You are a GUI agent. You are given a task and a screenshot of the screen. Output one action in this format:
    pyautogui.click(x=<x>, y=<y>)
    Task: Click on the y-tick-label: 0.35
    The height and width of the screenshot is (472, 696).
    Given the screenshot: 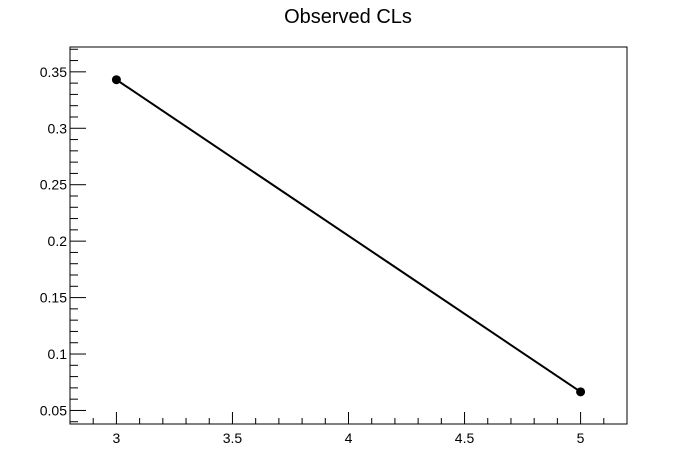 What is the action you would take?
    pyautogui.click(x=53, y=72)
    